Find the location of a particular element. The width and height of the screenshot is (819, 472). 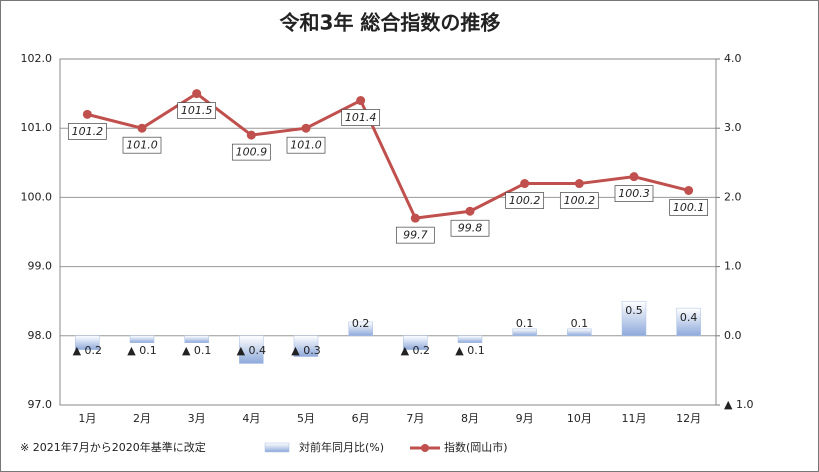

y-tick-label: 98.0 is located at coordinates (40, 335).